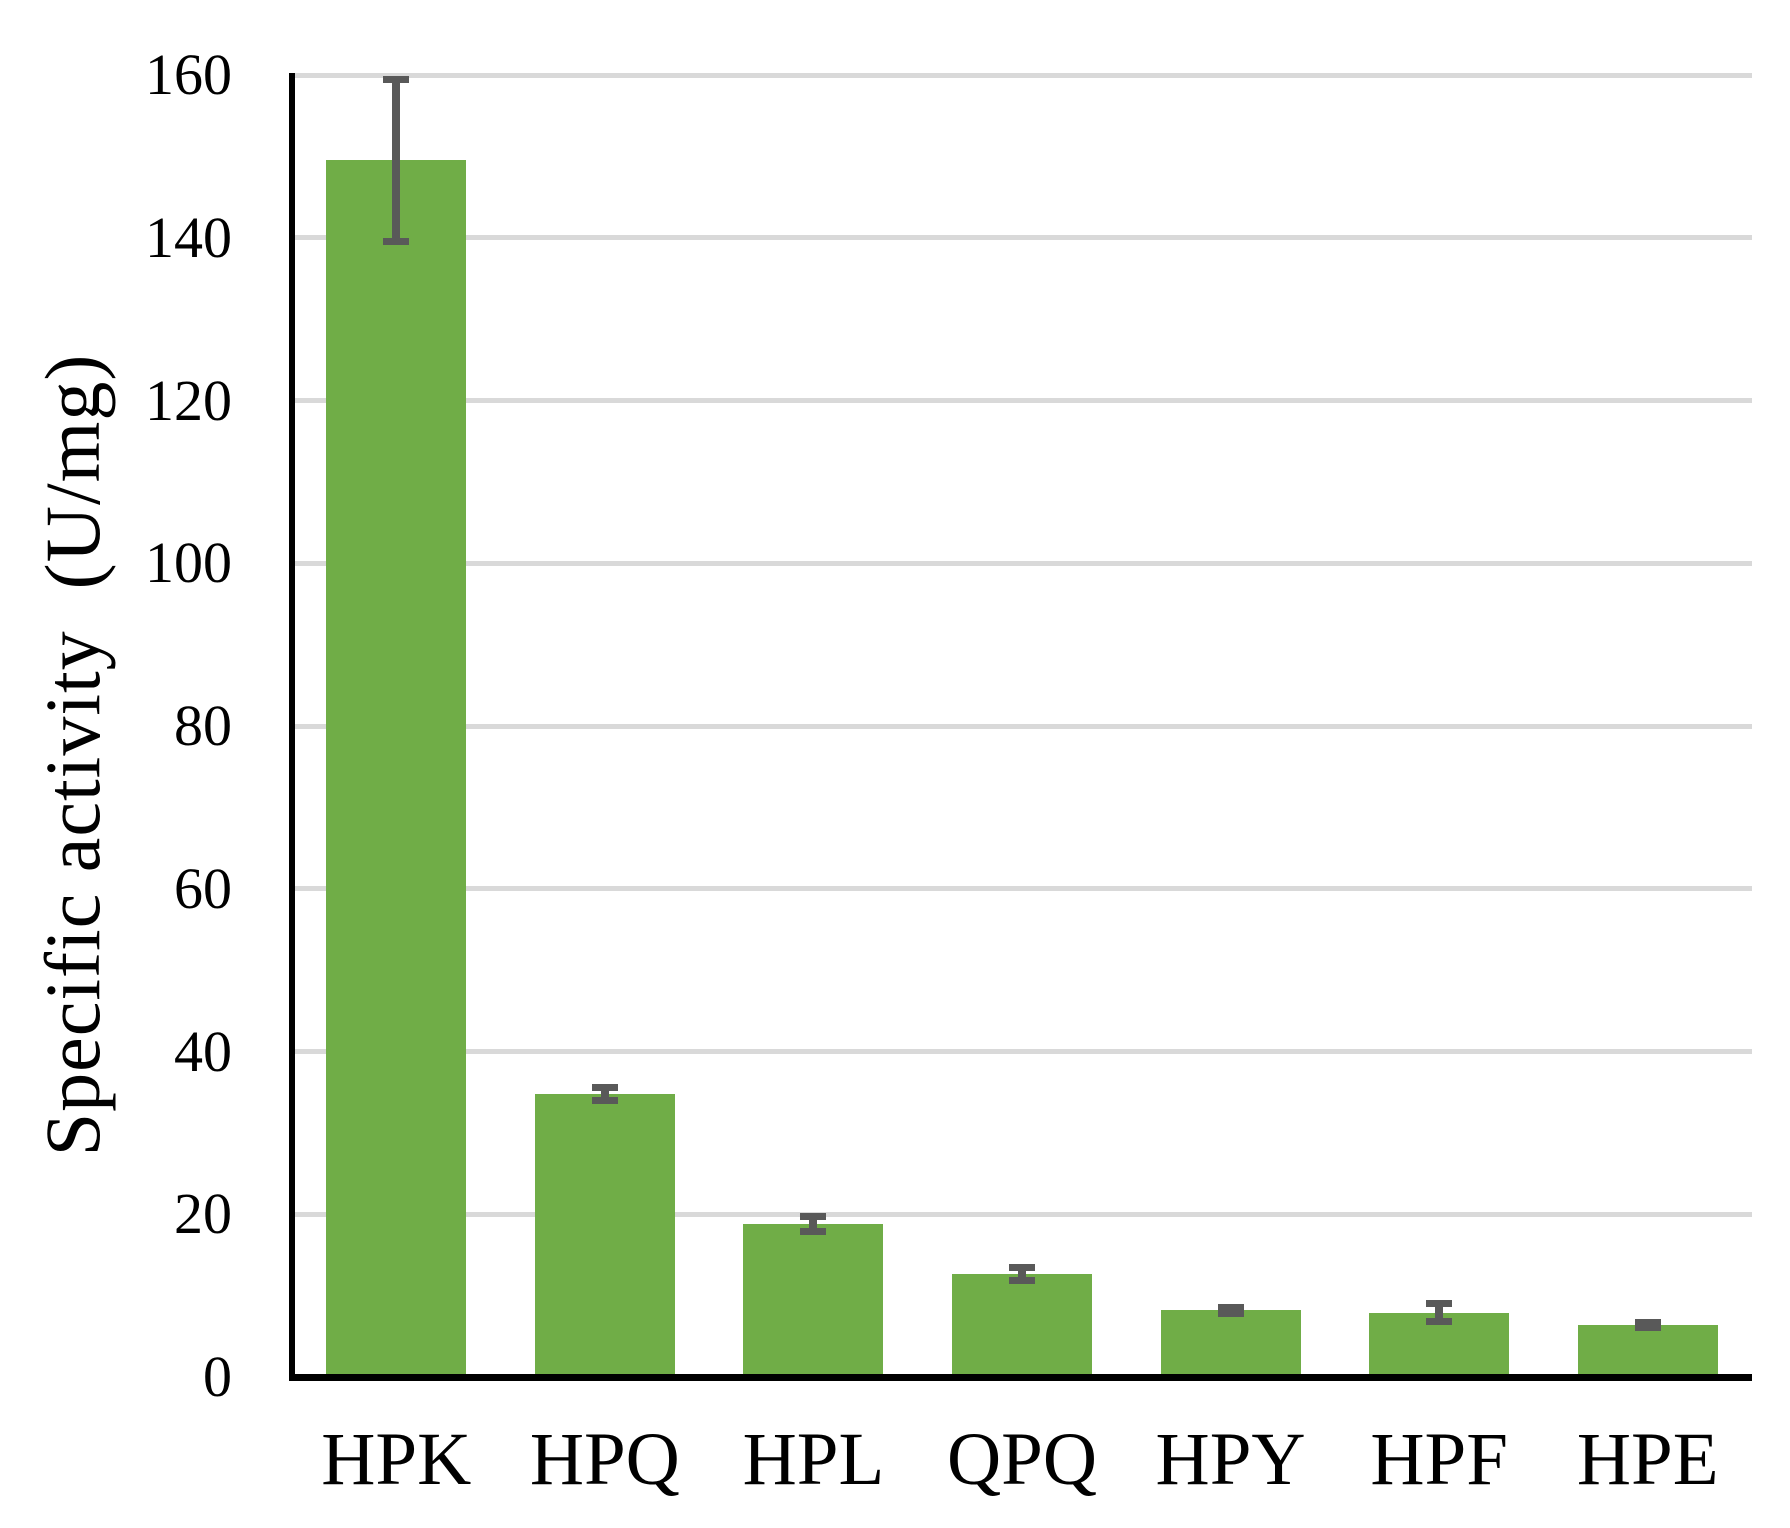 The height and width of the screenshot is (1528, 1790). I want to click on error-bar-bottom-cap-HPQ, so click(604, 1100).